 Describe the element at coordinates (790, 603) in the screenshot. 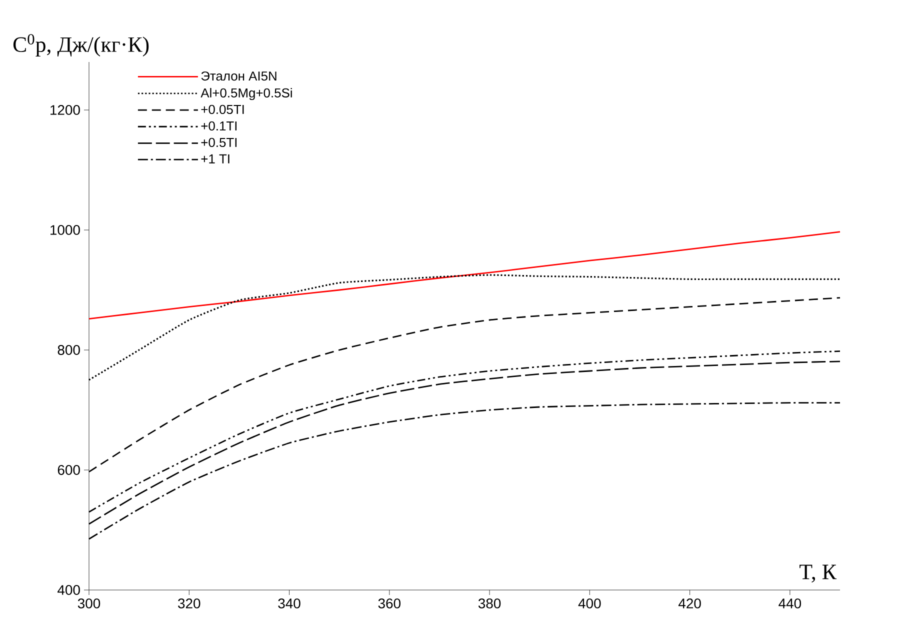

I see `x-tick-label: 440` at that location.